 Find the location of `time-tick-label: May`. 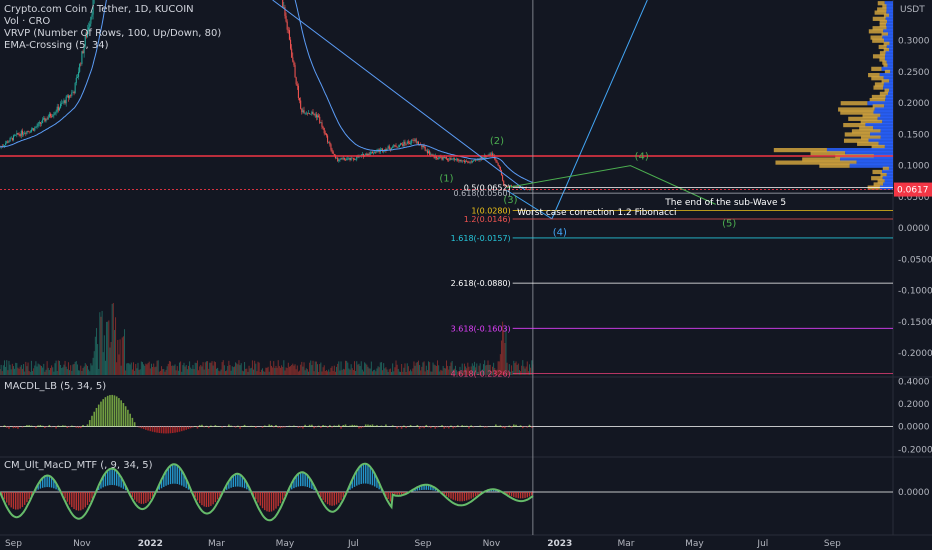

time-tick-label: May is located at coordinates (285, 544).